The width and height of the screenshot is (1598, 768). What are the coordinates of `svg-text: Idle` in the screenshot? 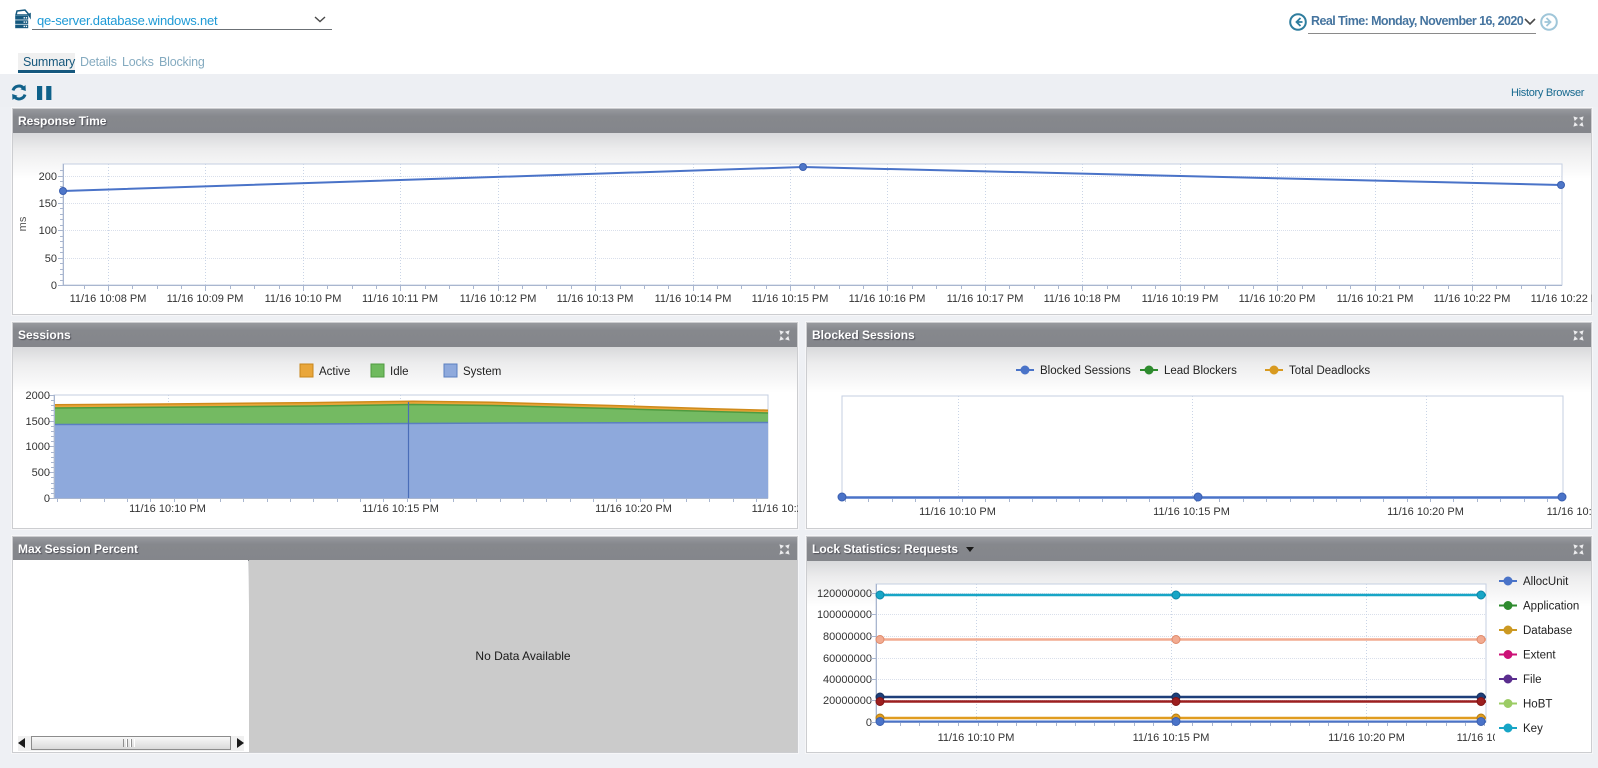 It's located at (399, 372).